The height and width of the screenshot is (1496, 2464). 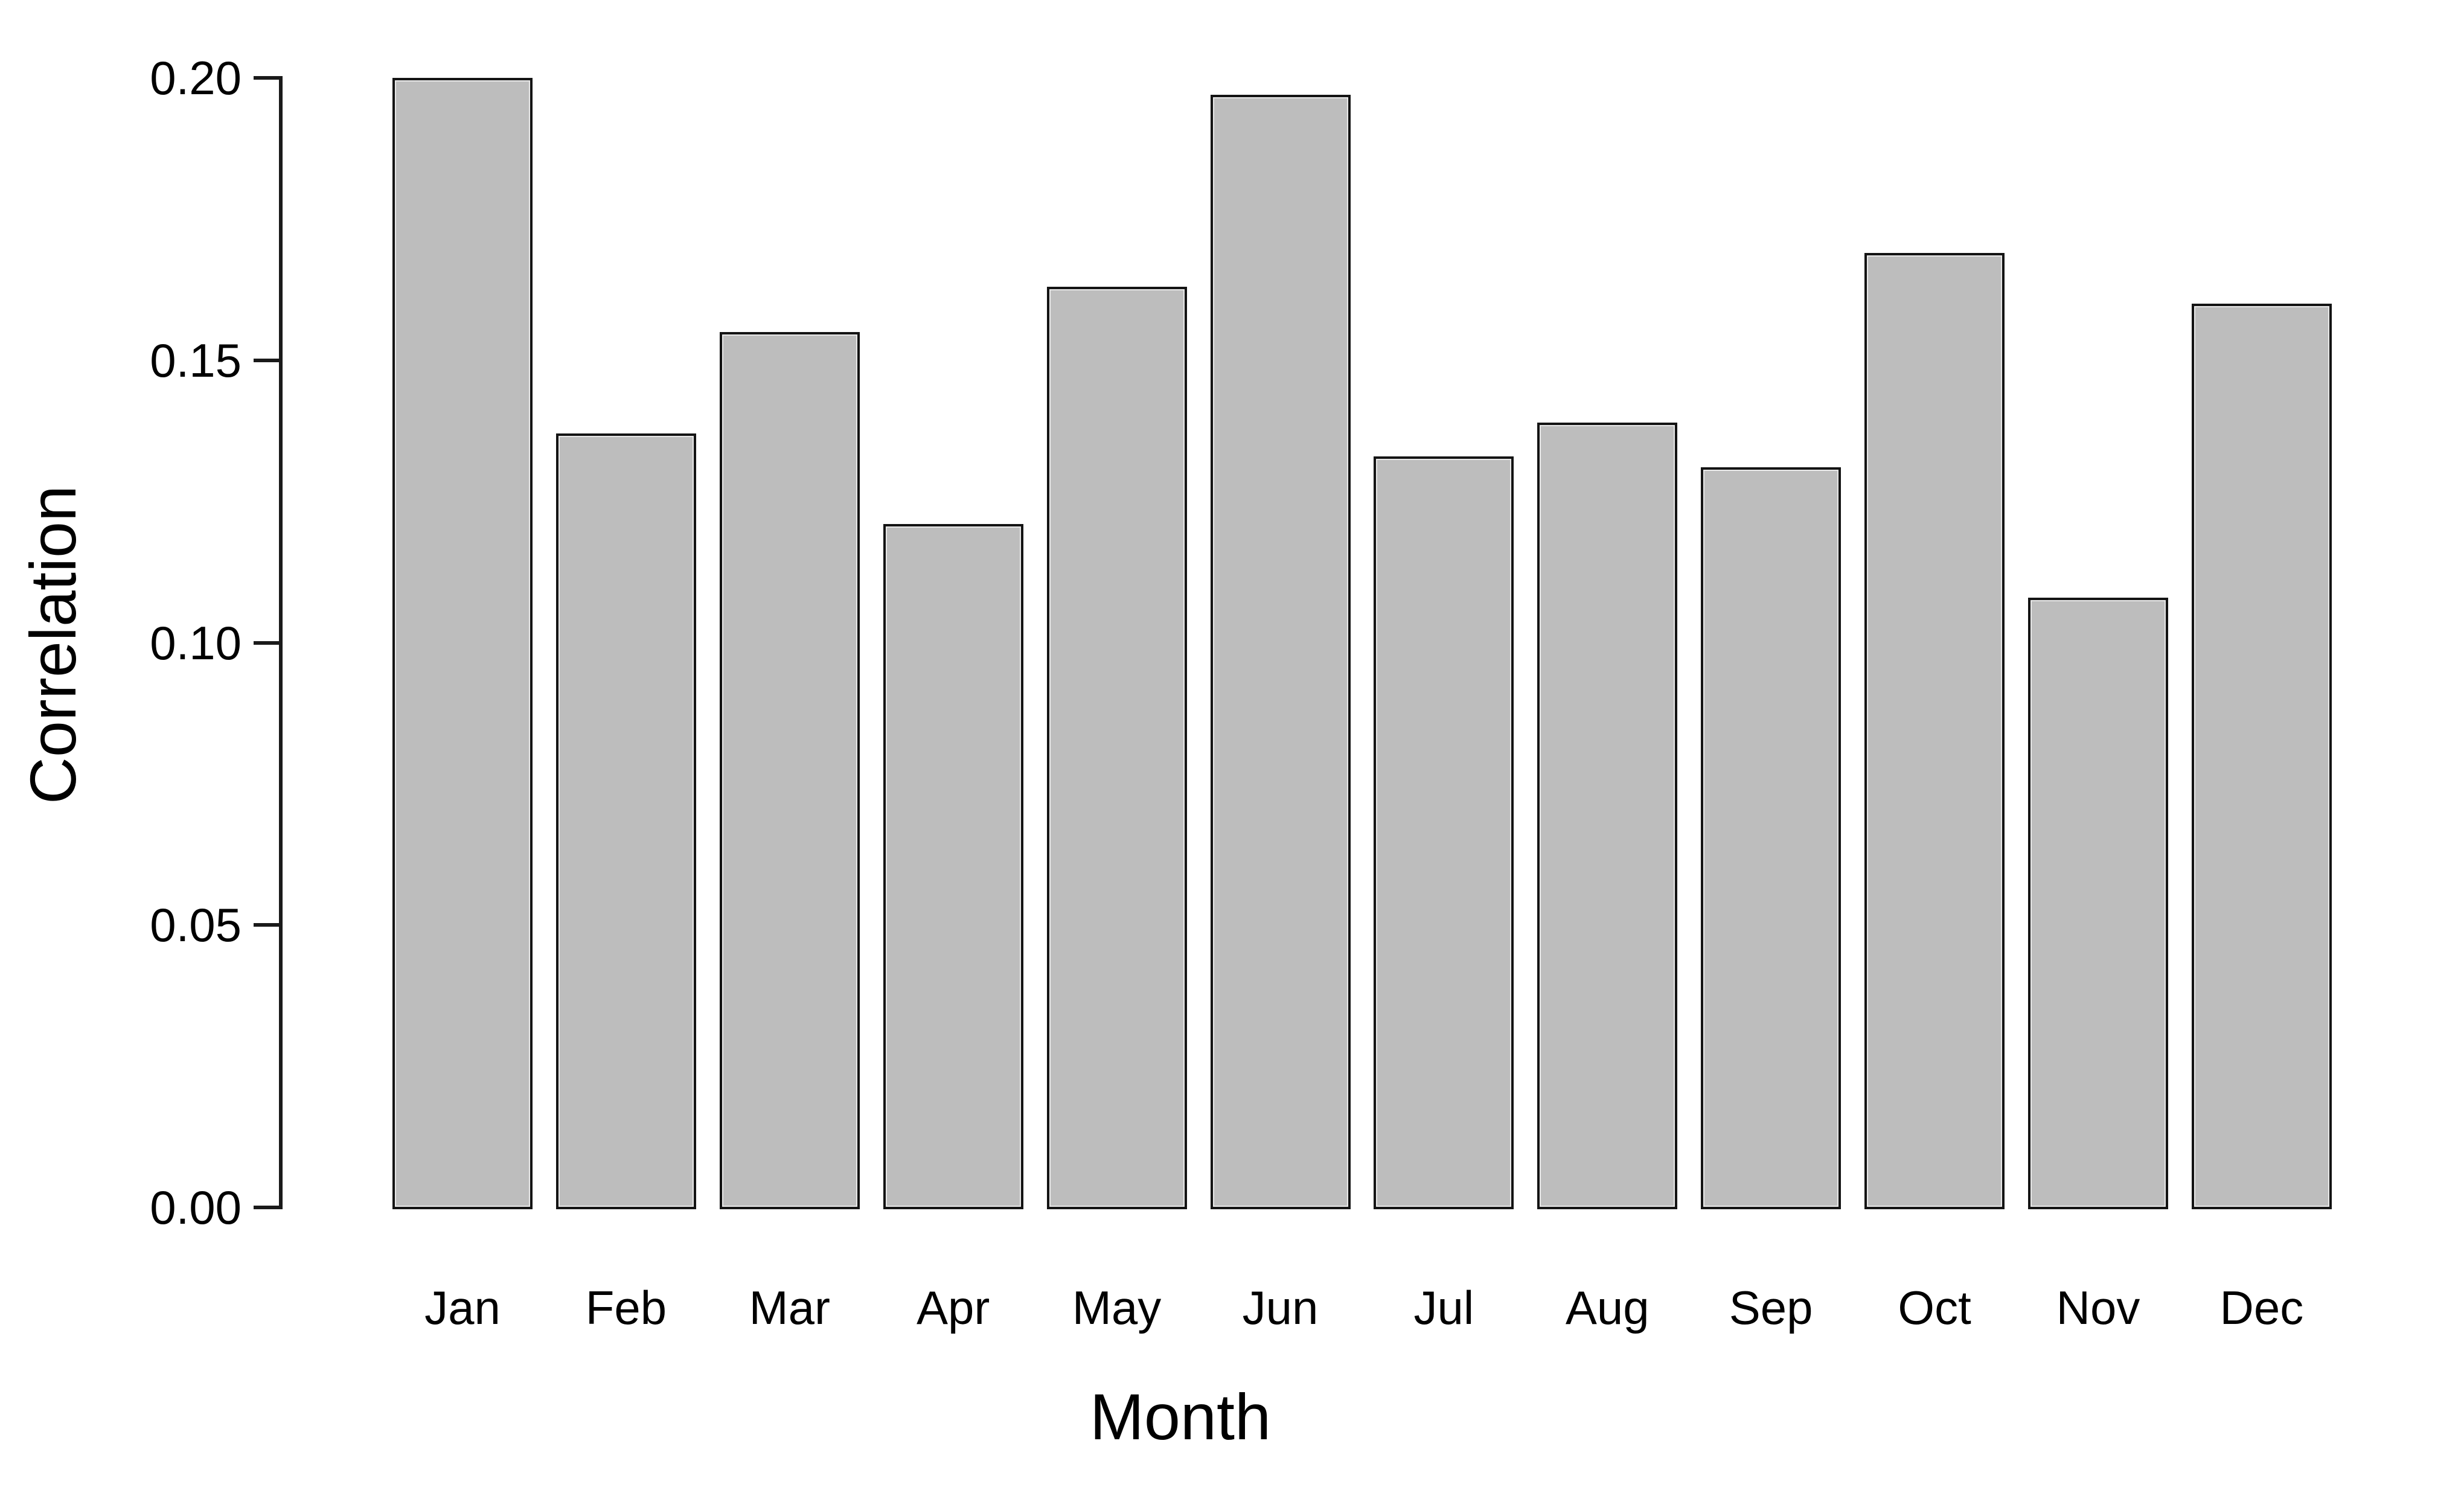 What do you see at coordinates (462, 643) in the screenshot?
I see `bar-jan` at bounding box center [462, 643].